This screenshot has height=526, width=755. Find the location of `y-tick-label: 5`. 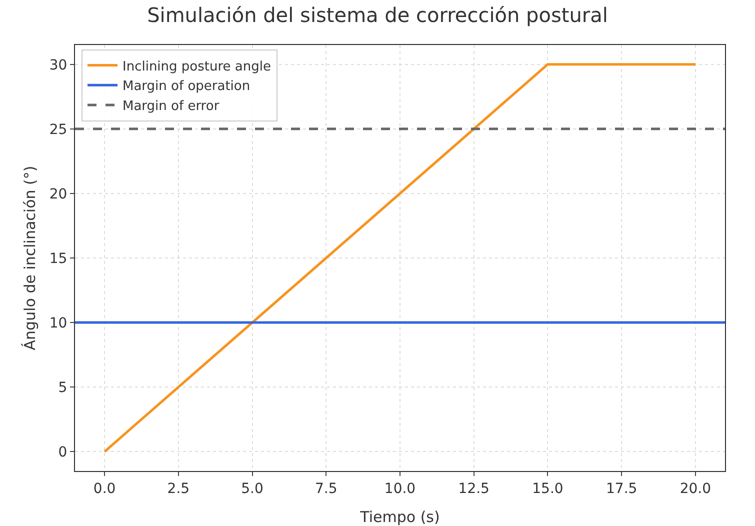

y-tick-label: 5 is located at coordinates (63, 388).